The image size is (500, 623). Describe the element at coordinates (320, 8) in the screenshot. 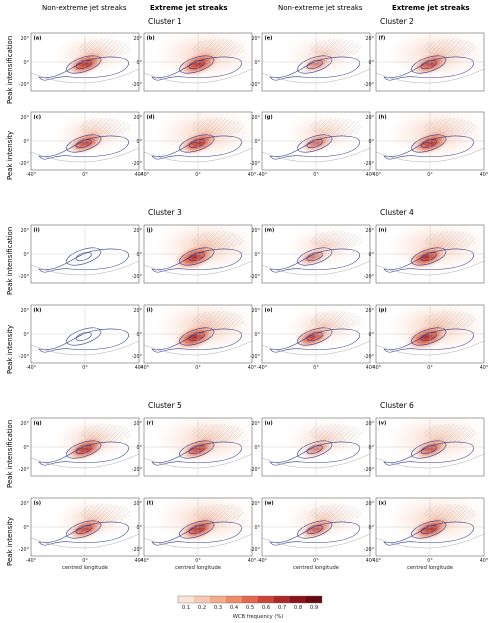

I see `column-header-3: Non-extreme jet streaks` at that location.